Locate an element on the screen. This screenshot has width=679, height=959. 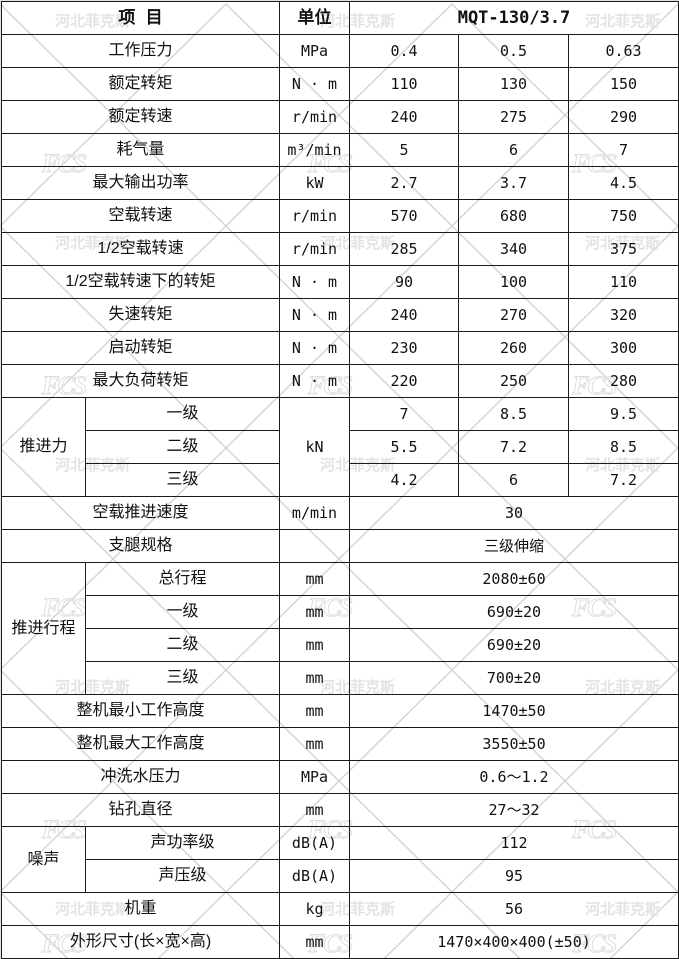
value-cell: 9.5 is located at coordinates (623, 414).